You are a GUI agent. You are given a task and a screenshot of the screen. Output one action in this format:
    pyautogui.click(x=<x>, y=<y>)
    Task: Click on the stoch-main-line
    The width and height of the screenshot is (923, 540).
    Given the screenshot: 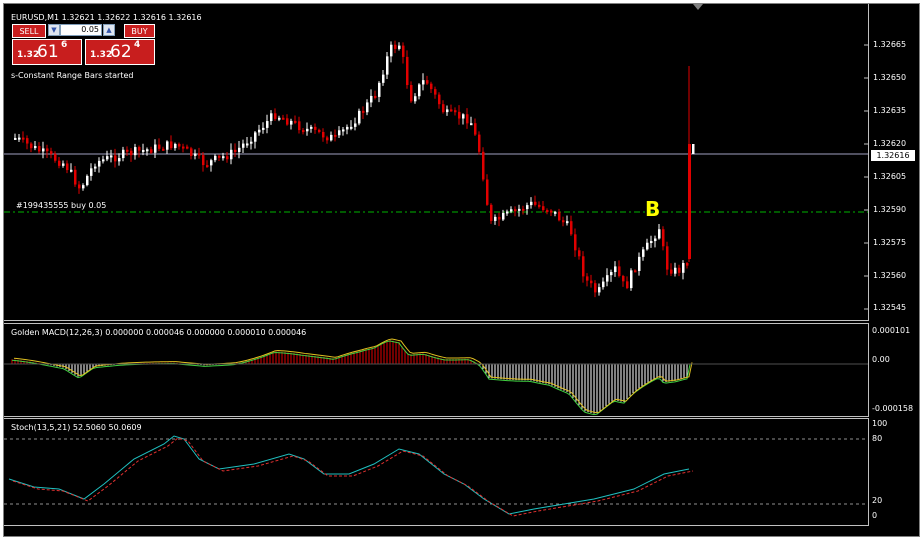 What is the action you would take?
    pyautogui.click(x=349, y=475)
    